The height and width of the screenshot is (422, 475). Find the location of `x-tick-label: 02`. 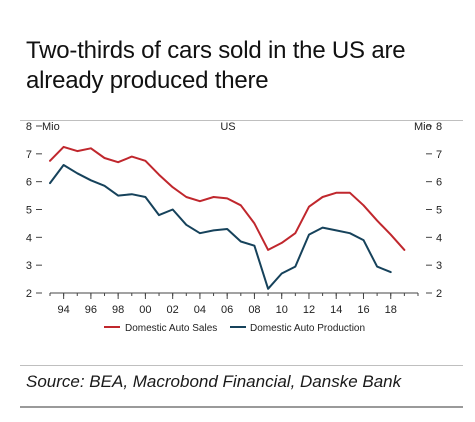

x-tick-label: 02 is located at coordinates (173, 310).